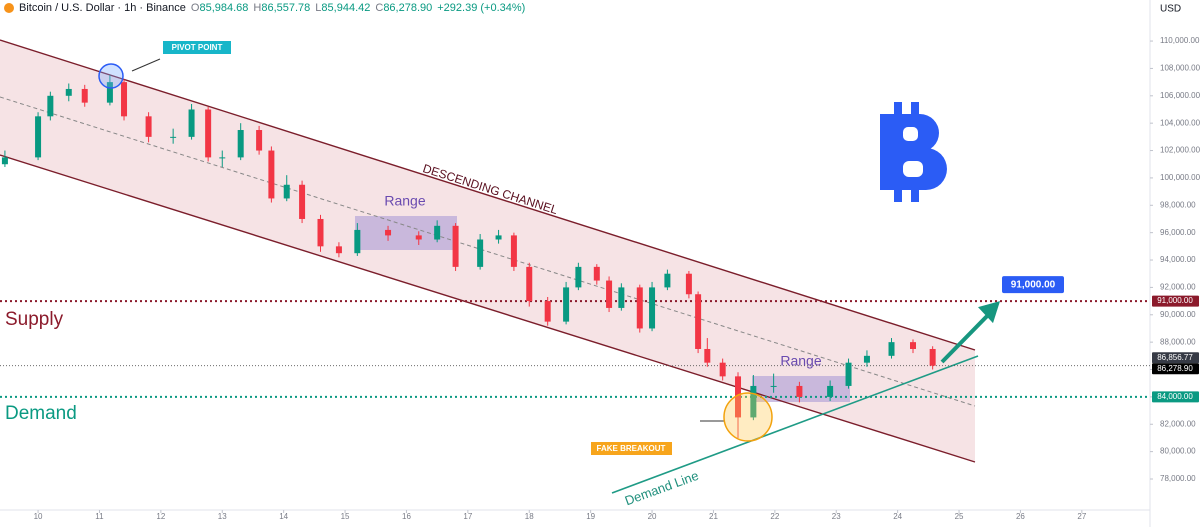  What do you see at coordinates (795, 424) in the screenshot?
I see `demand-trend-line` at bounding box center [795, 424].